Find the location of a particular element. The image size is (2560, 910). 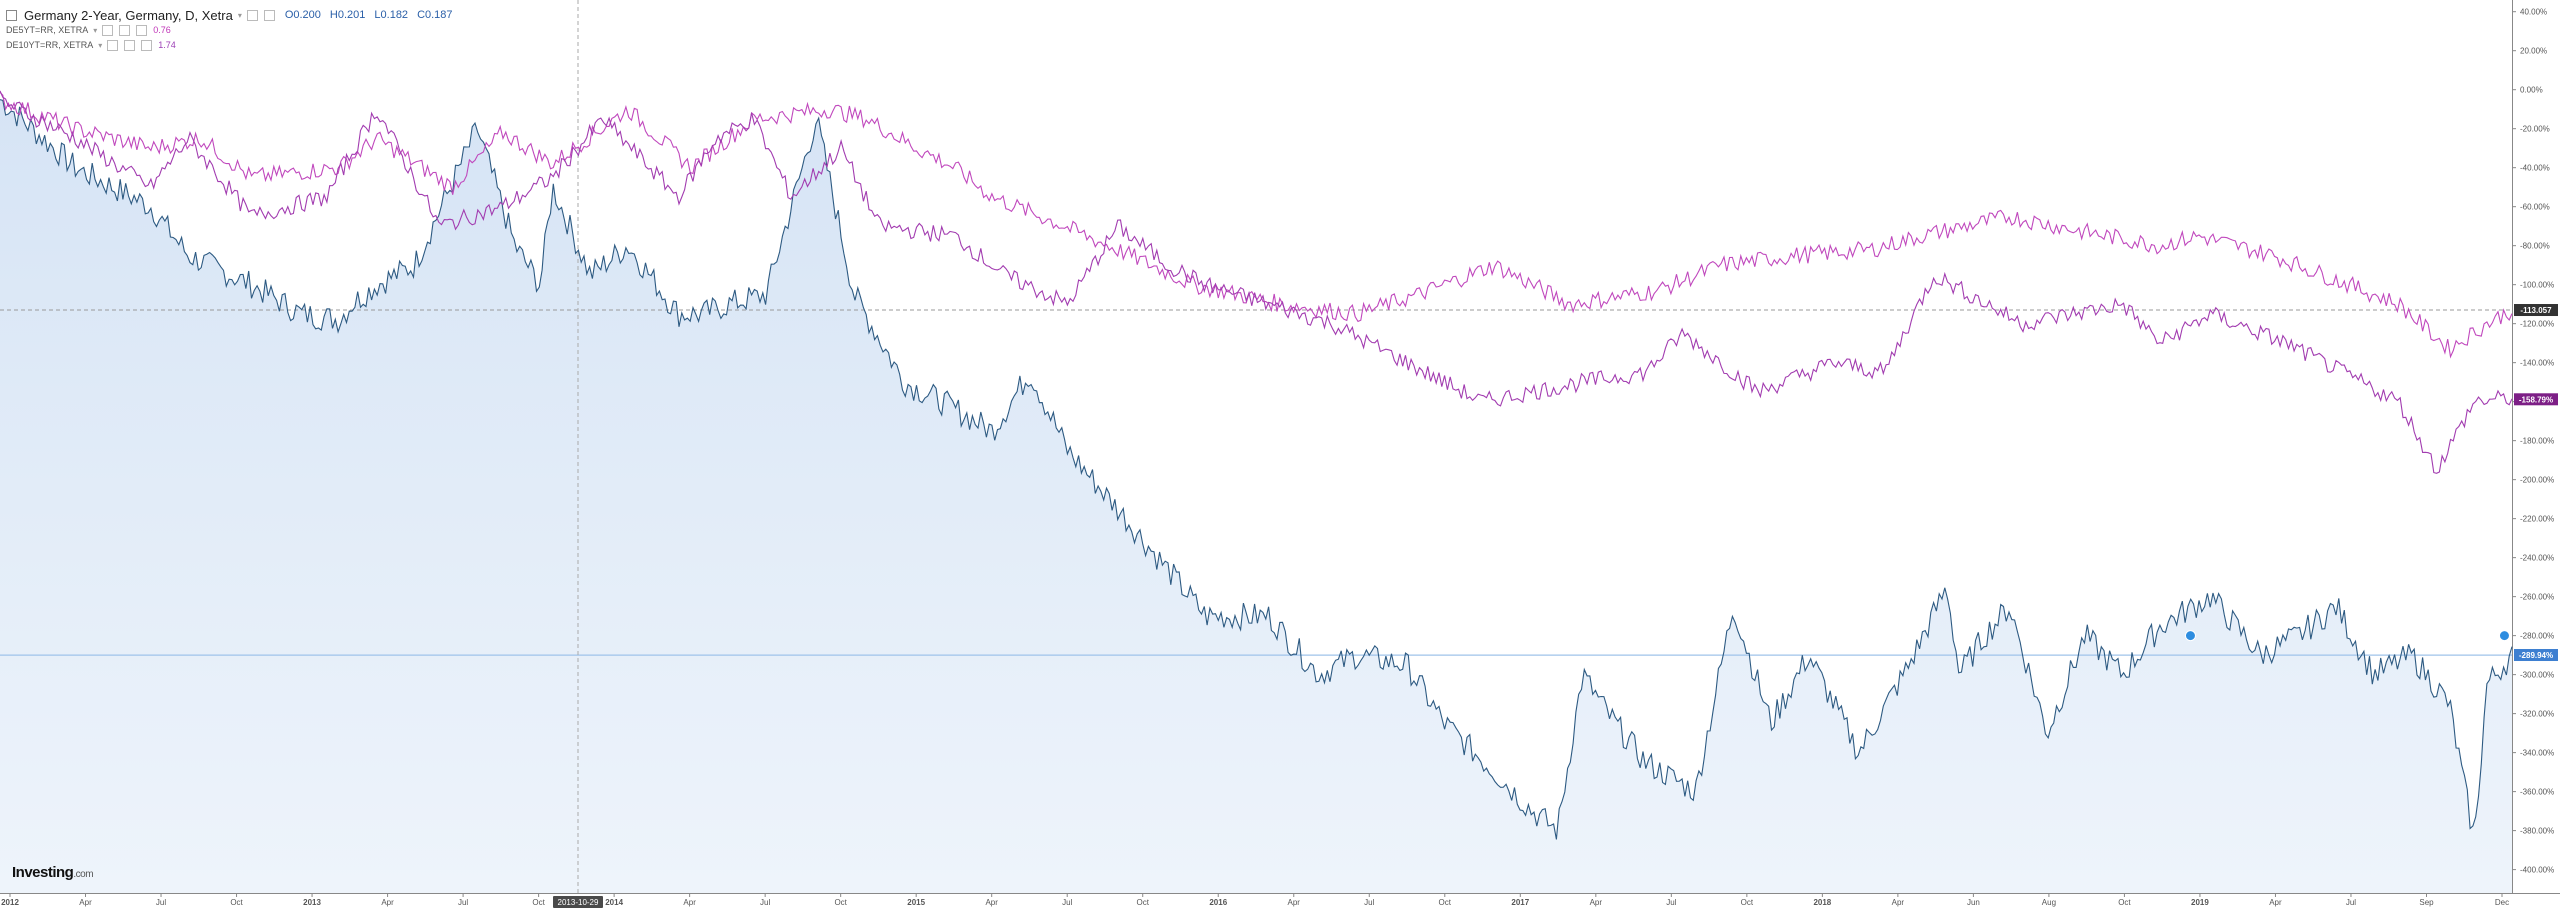

y-tick-label: -320.00% is located at coordinates (2537, 714).